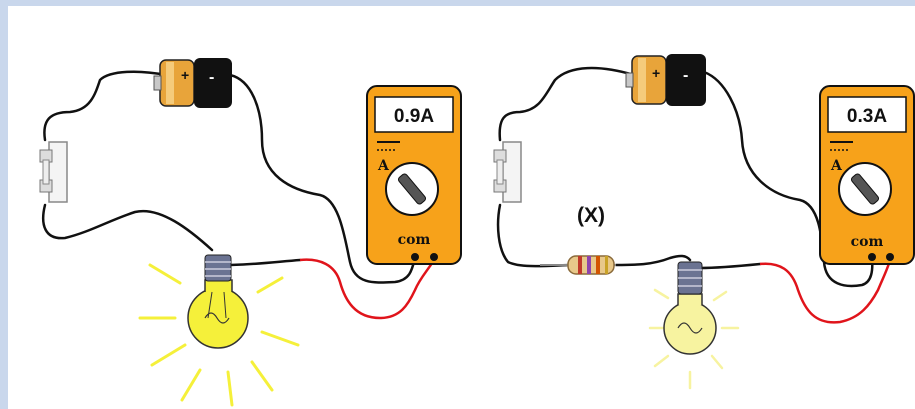 This screenshot has height=409, width=915. Describe the element at coordinates (383, 166) in the screenshot. I see `circuit-1-meter-unit: A` at that location.